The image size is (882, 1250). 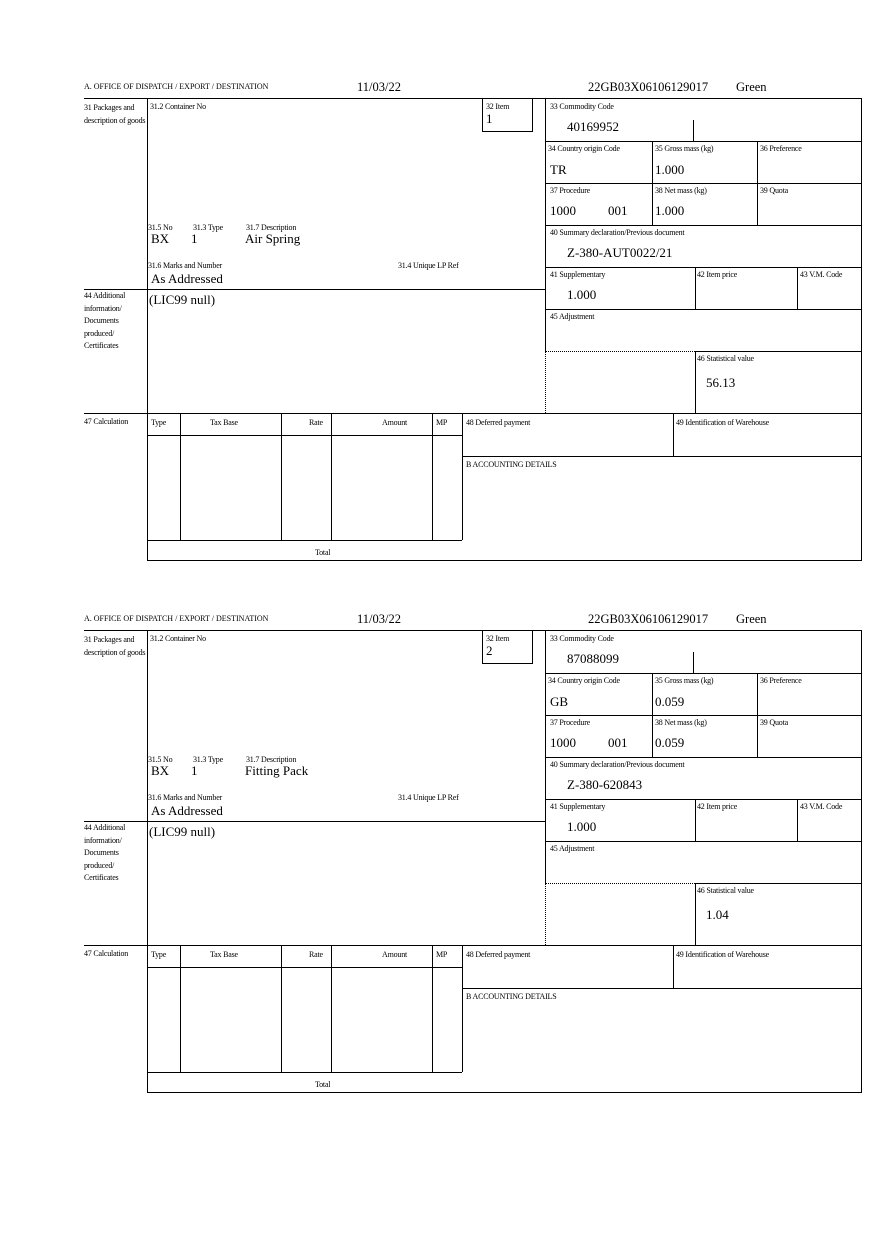 I want to click on commodity-code-value: 87088099, so click(x=593, y=658).